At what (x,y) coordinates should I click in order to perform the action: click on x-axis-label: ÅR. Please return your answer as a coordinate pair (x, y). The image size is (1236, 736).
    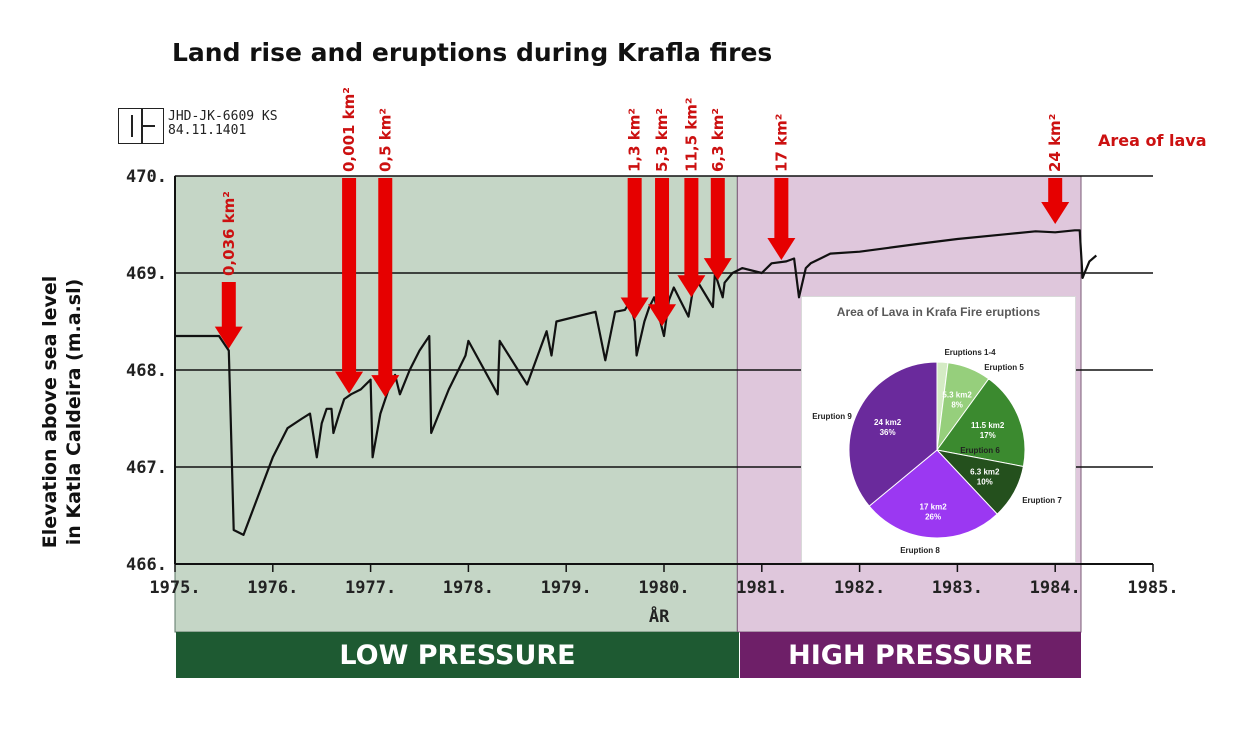
    Looking at the image, I should click on (659, 615).